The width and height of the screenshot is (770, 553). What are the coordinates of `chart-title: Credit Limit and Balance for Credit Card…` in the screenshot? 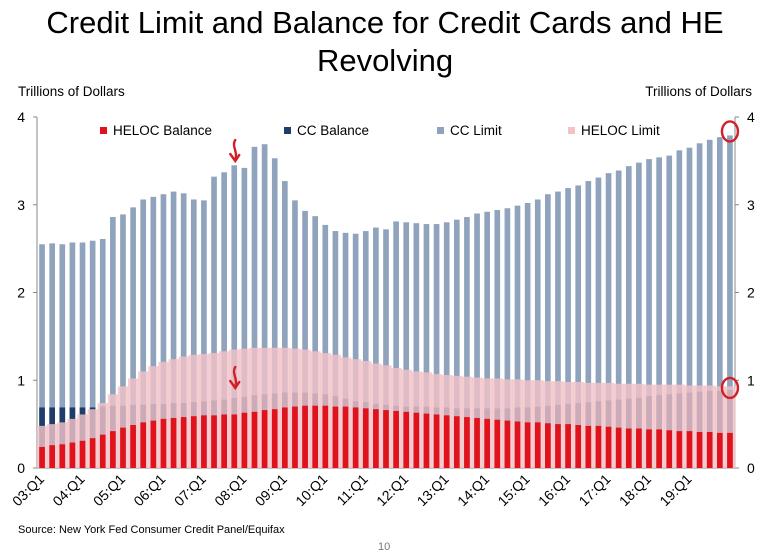 It's located at (385, 41).